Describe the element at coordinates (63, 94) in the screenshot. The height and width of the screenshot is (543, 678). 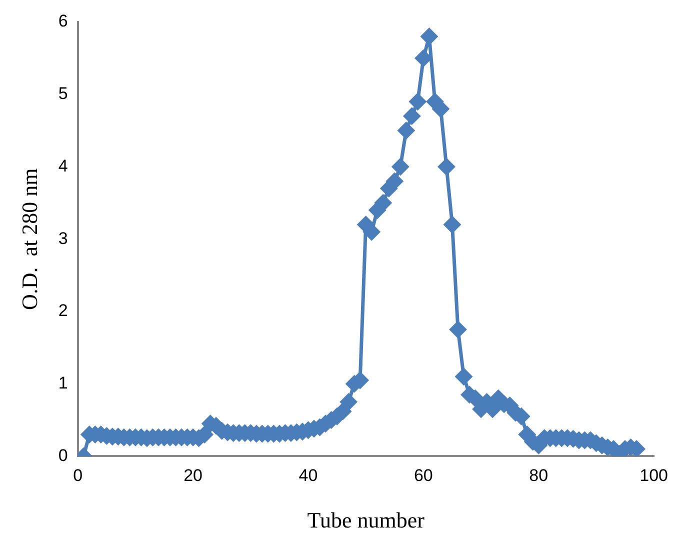
I see `y-tick-label: 5` at that location.